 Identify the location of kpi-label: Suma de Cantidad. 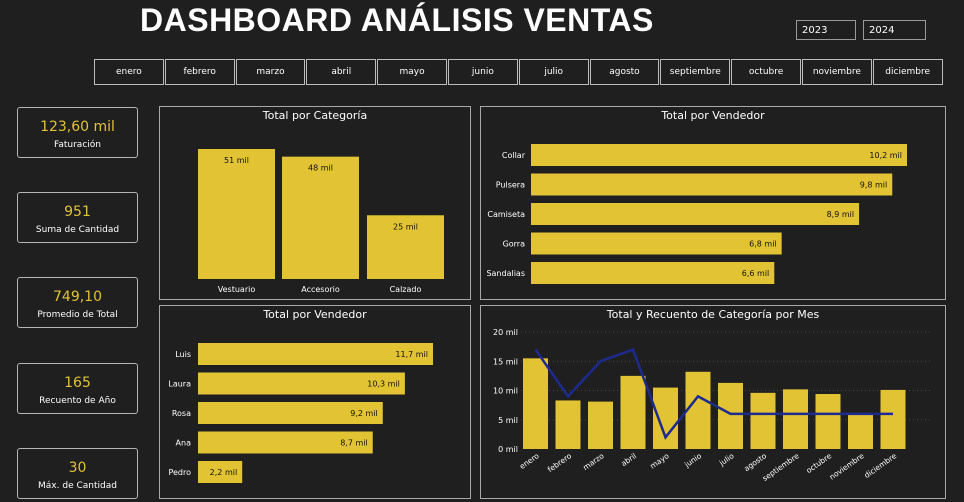
(77, 230).